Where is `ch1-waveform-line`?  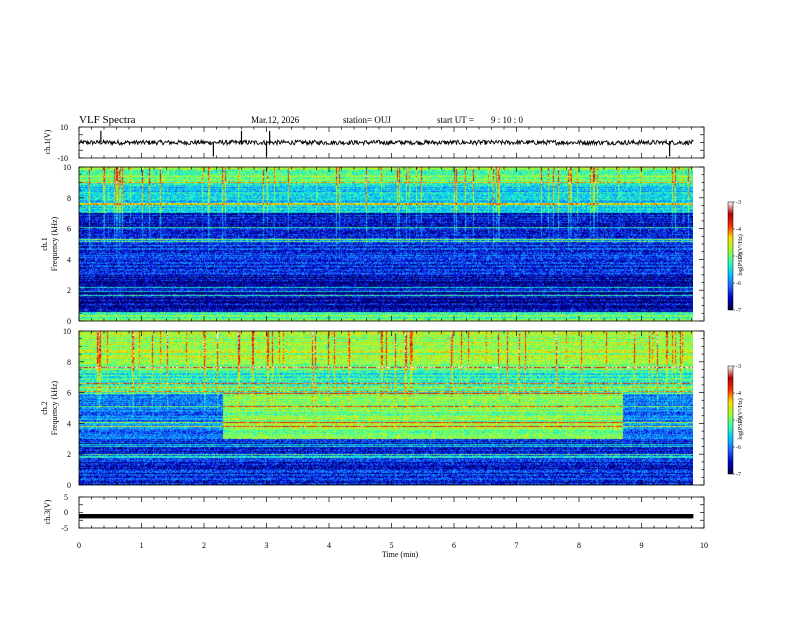 ch1-waveform-line is located at coordinates (386, 142).